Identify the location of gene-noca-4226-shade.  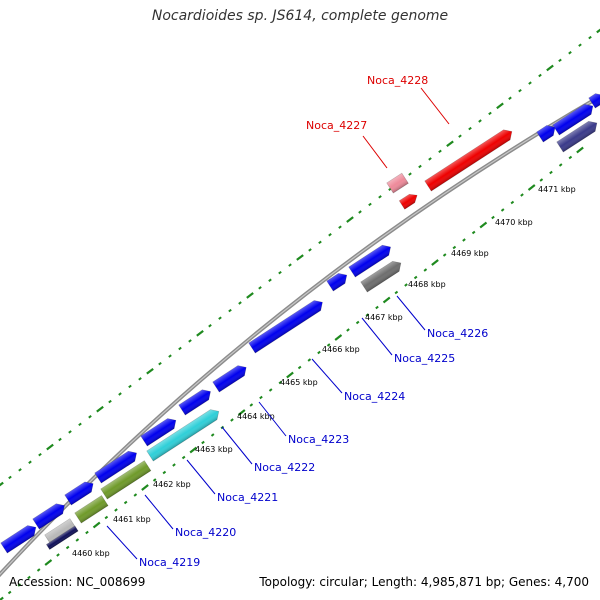
(380, 277).